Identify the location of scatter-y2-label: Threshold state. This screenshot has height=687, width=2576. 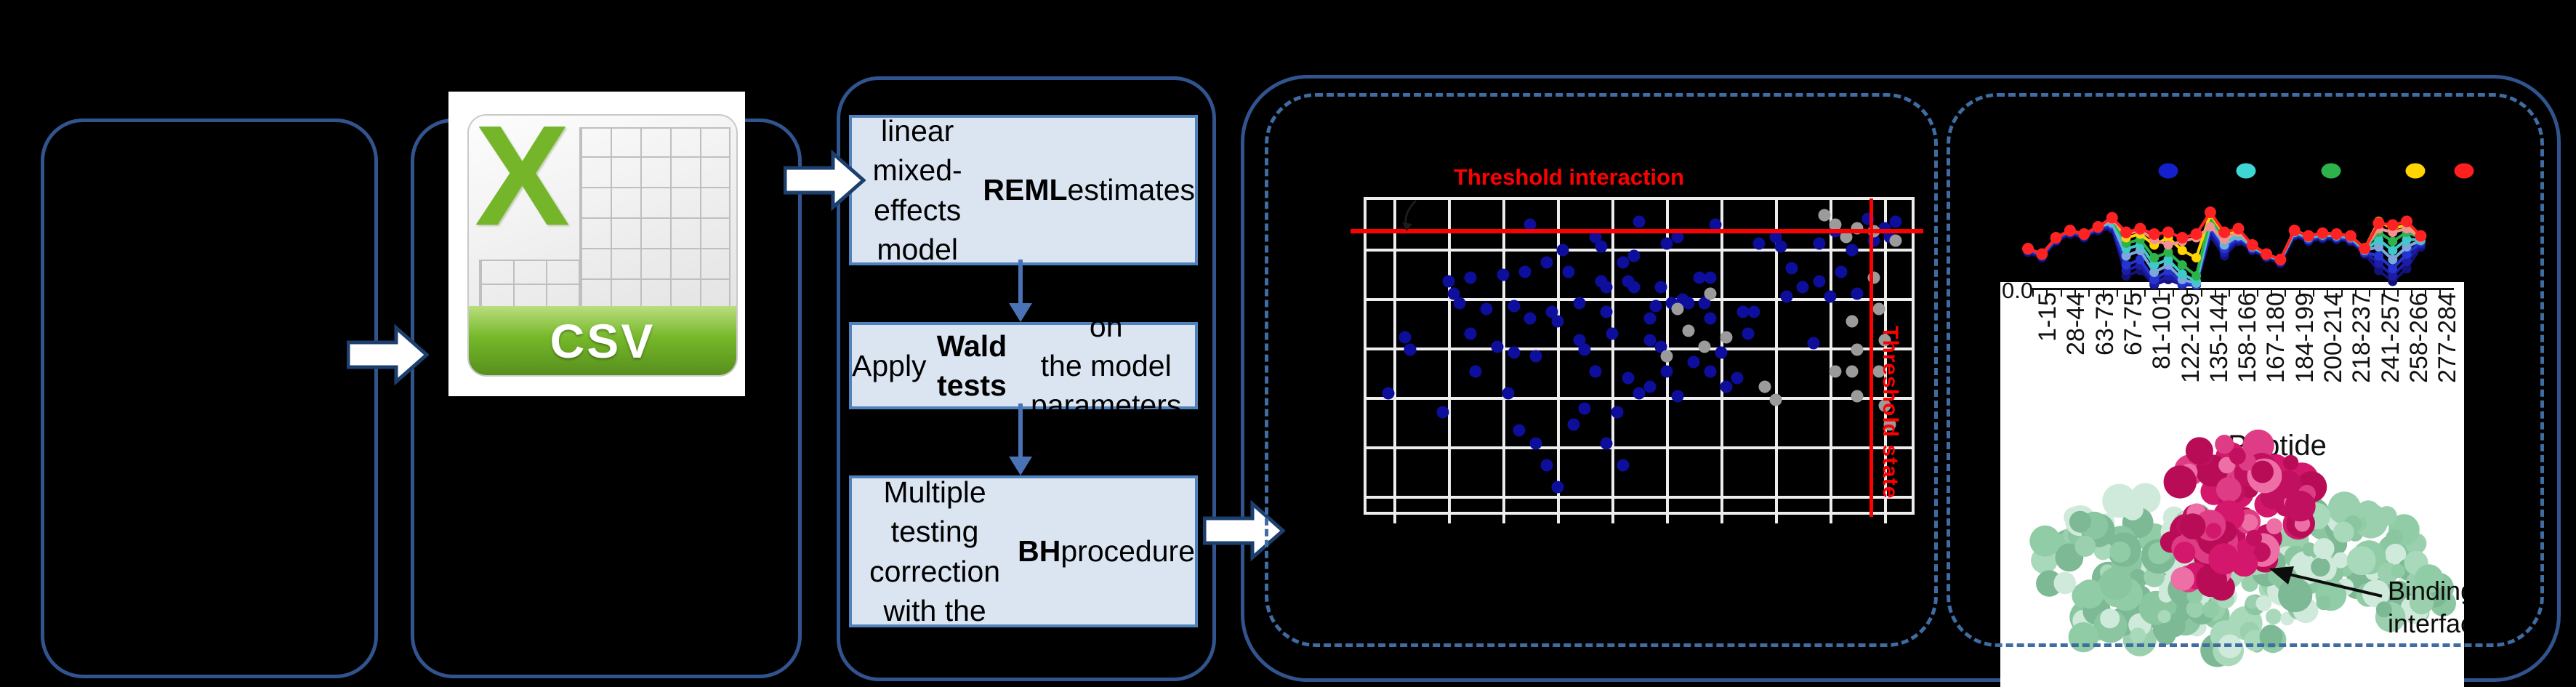
(1890, 412).